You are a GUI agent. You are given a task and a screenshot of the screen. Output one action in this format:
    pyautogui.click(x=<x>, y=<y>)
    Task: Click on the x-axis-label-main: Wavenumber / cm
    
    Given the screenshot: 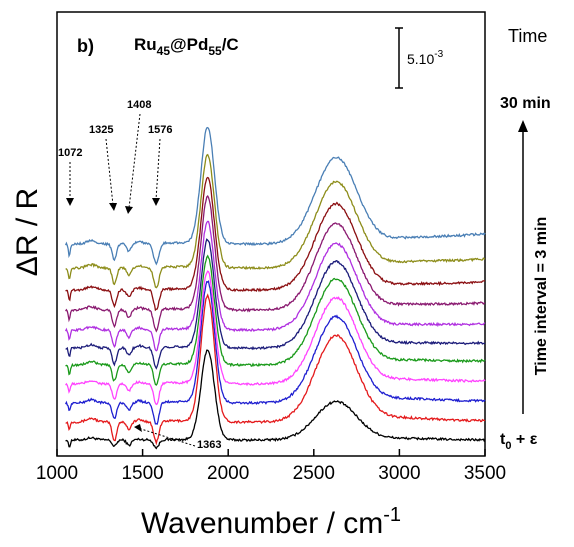 What is the action you would take?
    pyautogui.click(x=262, y=523)
    